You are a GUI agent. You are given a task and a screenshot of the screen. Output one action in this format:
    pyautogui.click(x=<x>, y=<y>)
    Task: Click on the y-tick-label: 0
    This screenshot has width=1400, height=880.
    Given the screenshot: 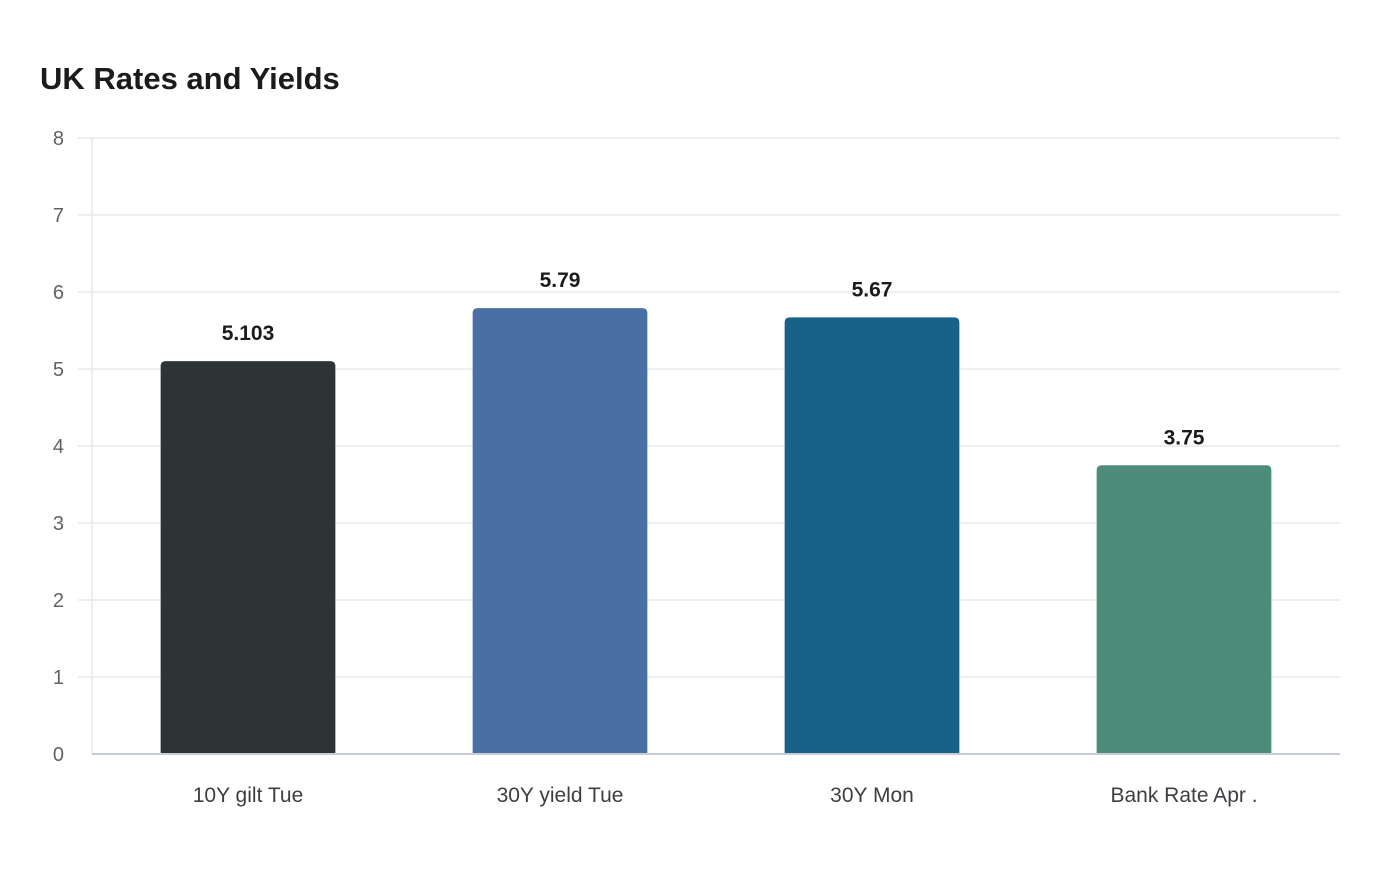 What is the action you would take?
    pyautogui.click(x=58, y=755)
    